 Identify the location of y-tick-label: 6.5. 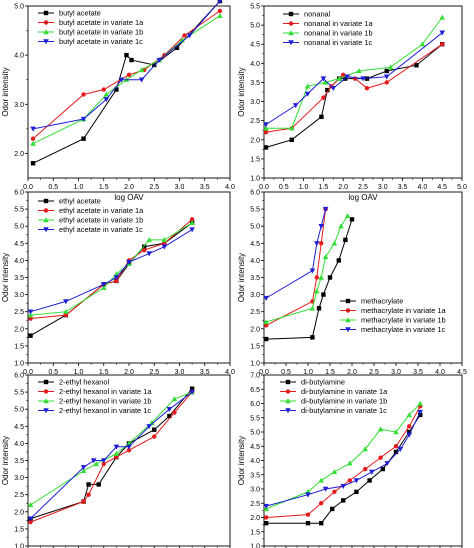
(255, 390).